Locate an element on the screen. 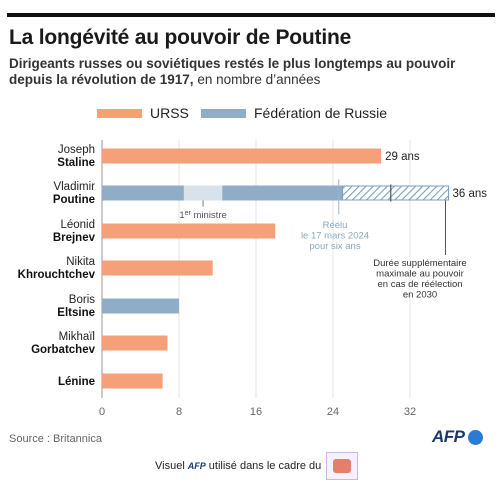 This screenshot has width=502, height=484. legend-item-russie: Fédération de Russie is located at coordinates (294, 113).